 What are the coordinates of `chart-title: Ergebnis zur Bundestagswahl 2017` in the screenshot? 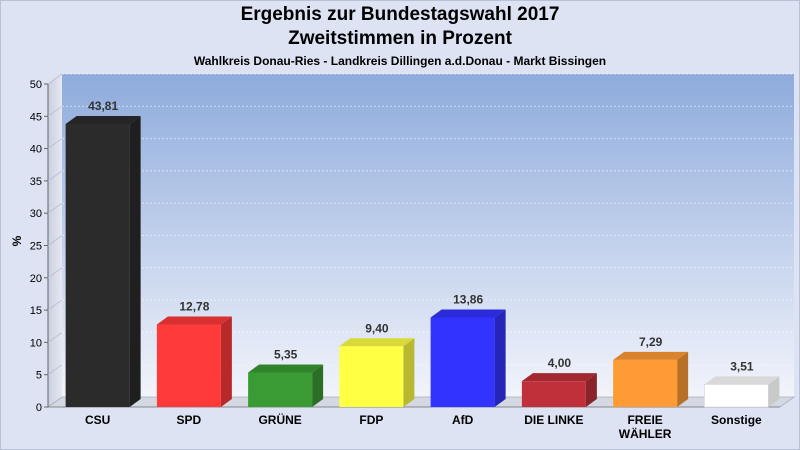 It's located at (400, 14).